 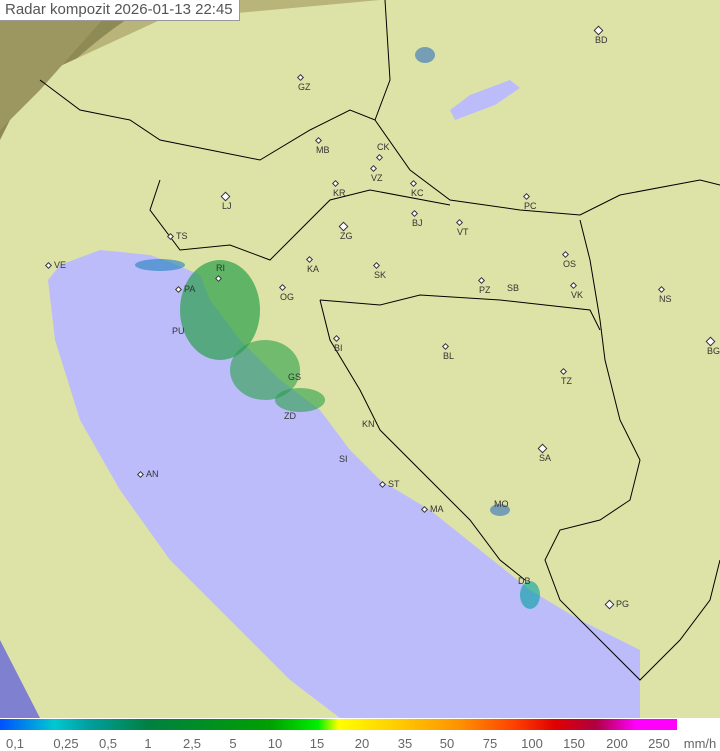 What do you see at coordinates (501, 504) in the screenshot?
I see `city-marker: MO` at bounding box center [501, 504].